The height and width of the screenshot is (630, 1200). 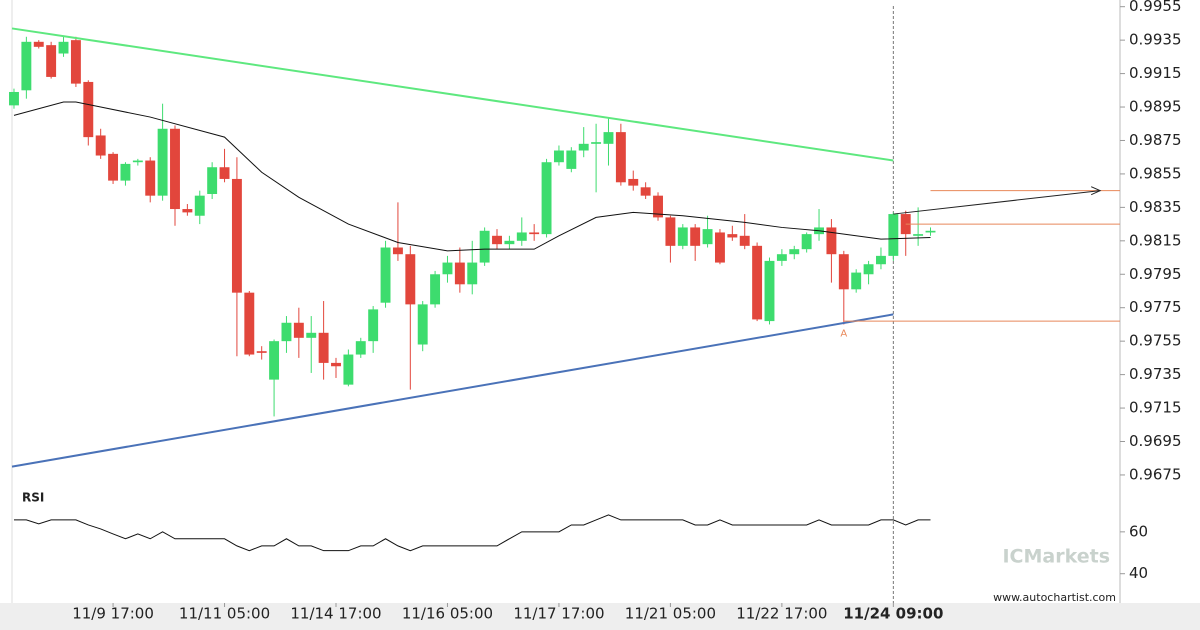 What do you see at coordinates (558, 614) in the screenshot?
I see `x-tick-label: 11/17 17:00` at bounding box center [558, 614].